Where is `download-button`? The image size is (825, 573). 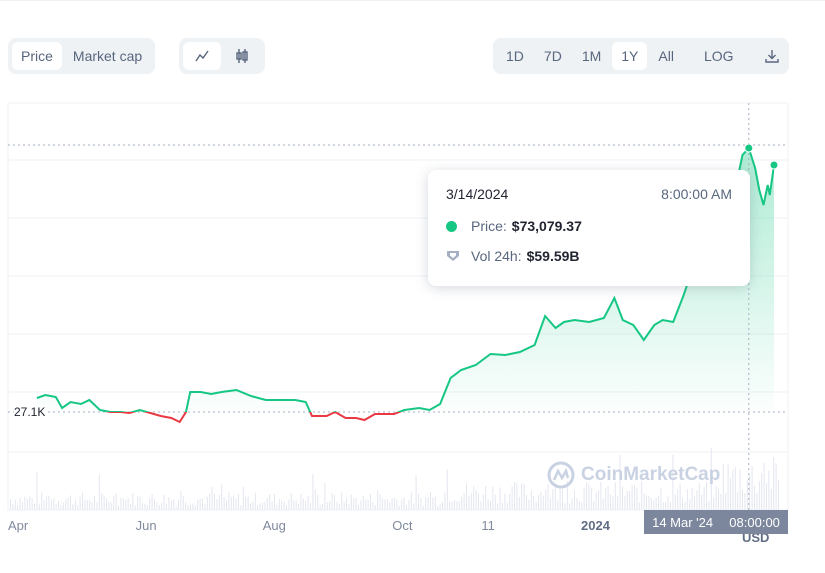 download-button is located at coordinates (772, 56).